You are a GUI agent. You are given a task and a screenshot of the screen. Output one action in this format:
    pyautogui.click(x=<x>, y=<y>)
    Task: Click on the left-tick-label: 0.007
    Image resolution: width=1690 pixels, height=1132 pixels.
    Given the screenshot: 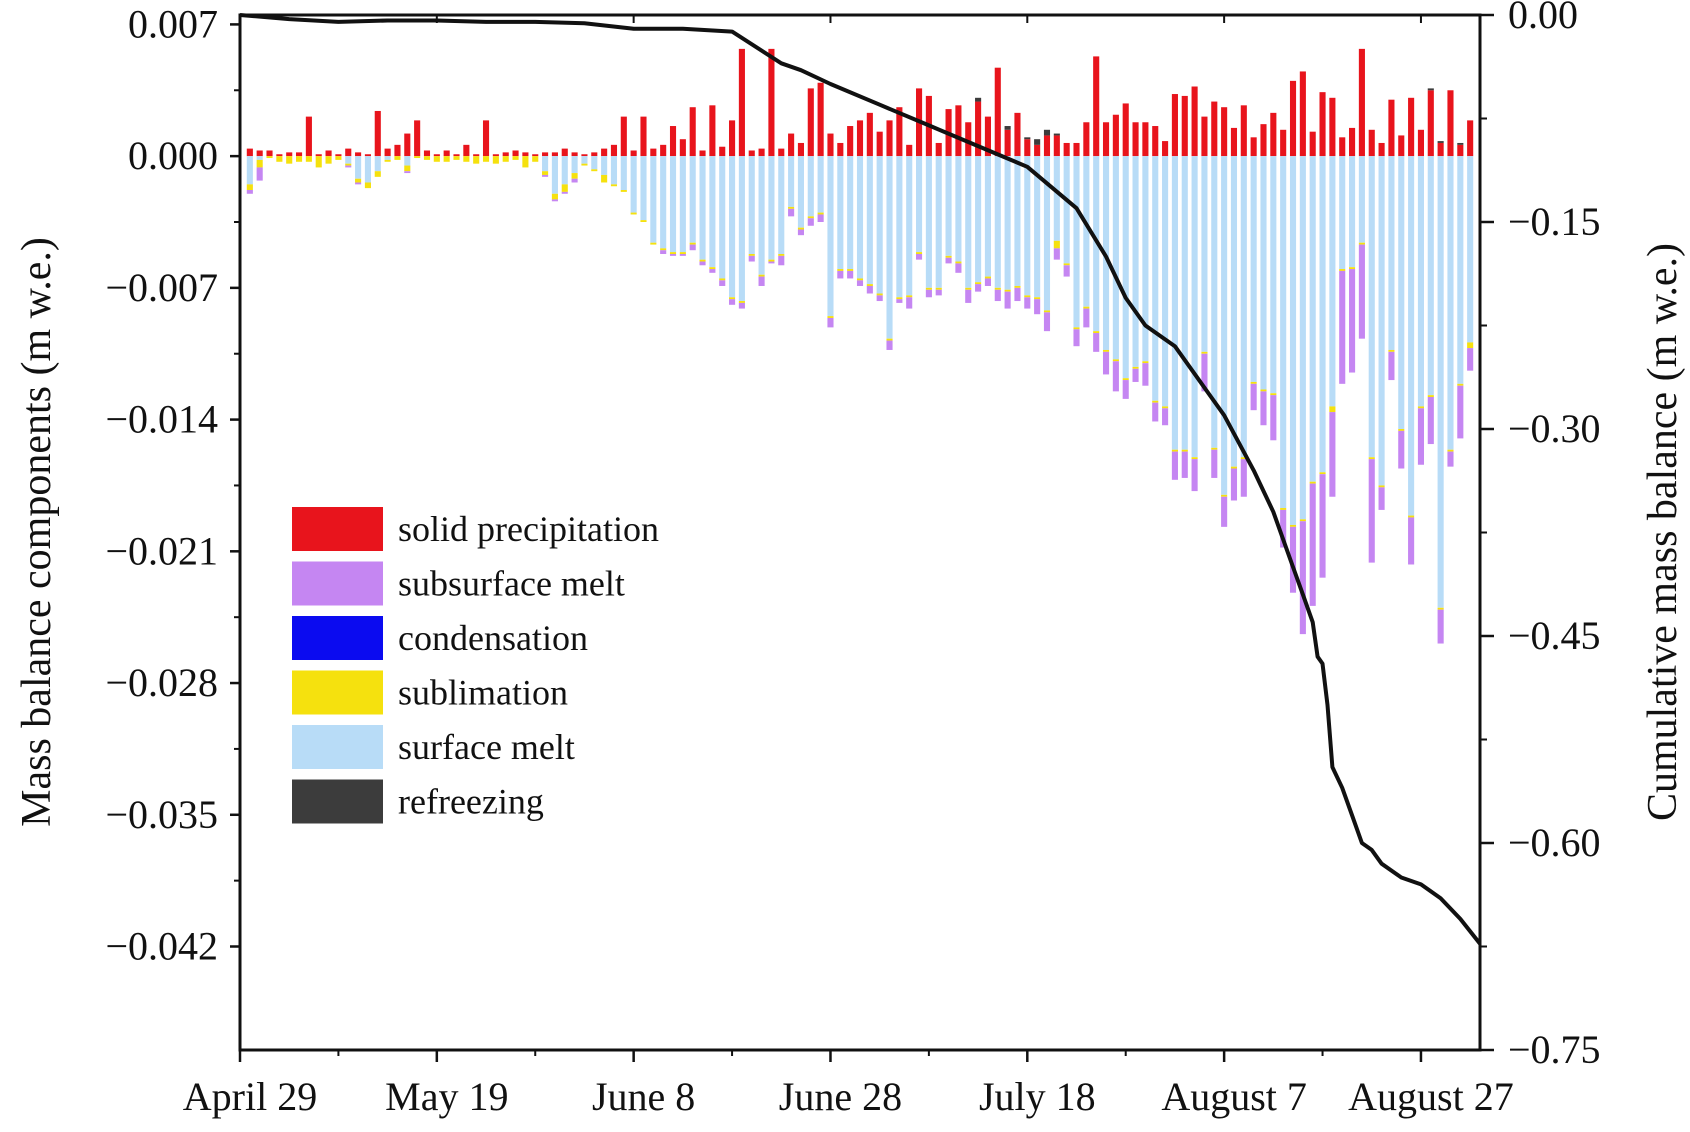 What is the action you would take?
    pyautogui.click(x=173, y=23)
    